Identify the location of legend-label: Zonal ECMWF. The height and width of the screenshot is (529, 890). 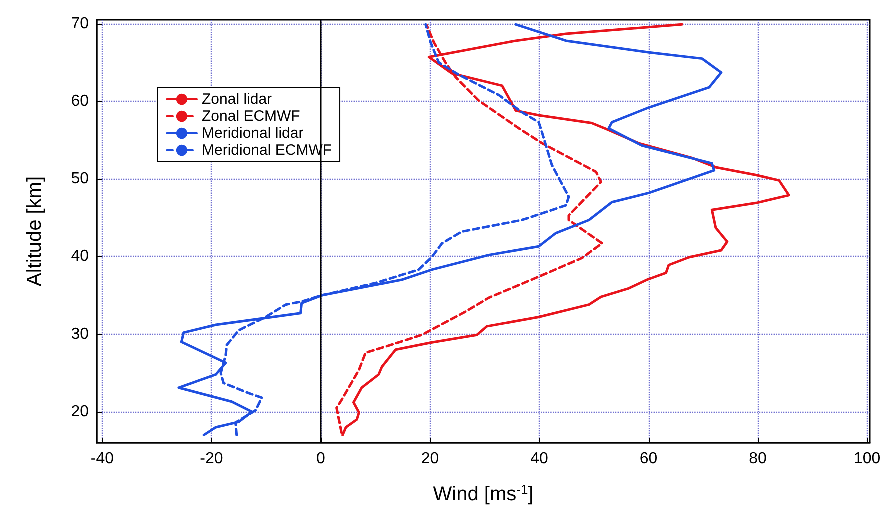
(251, 116).